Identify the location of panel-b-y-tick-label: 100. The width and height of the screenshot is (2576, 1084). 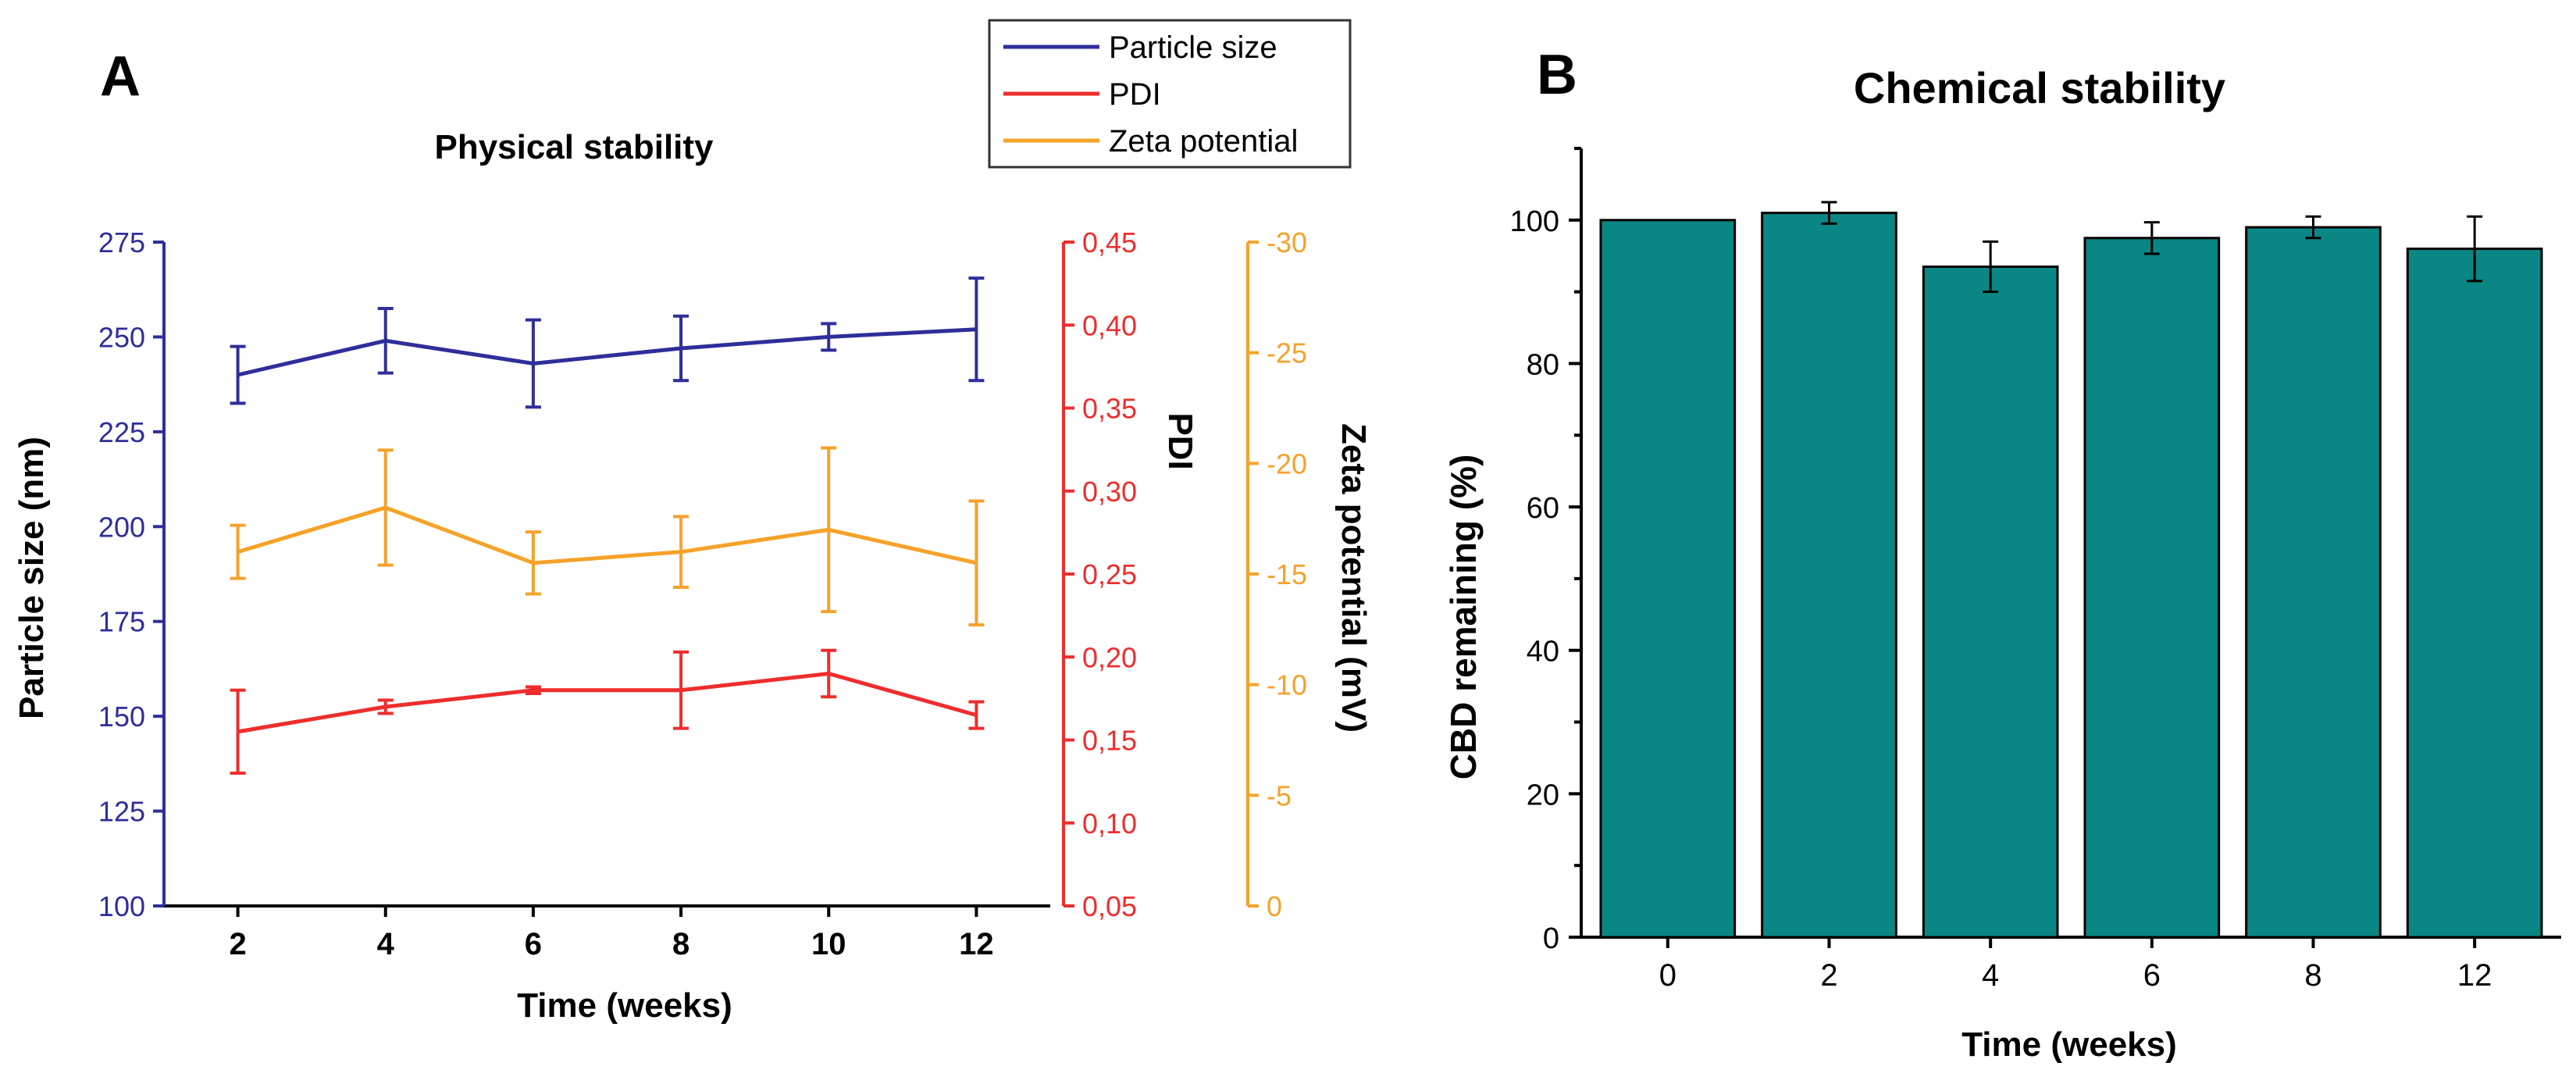
(1534, 222).